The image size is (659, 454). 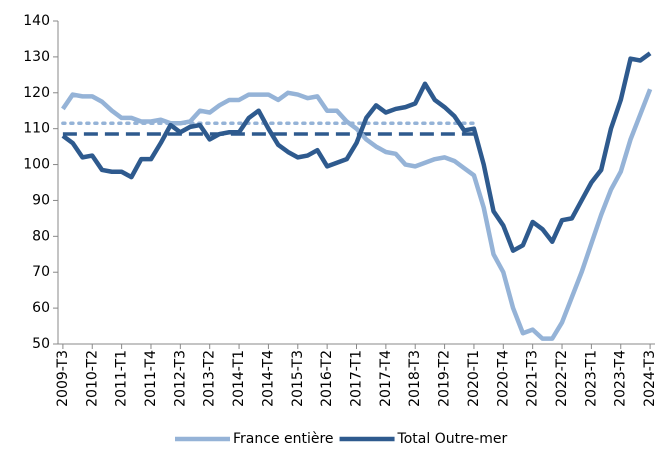 What do you see at coordinates (562, 378) in the screenshot?
I see `x-tick-label: 2022-T2` at bounding box center [562, 378].